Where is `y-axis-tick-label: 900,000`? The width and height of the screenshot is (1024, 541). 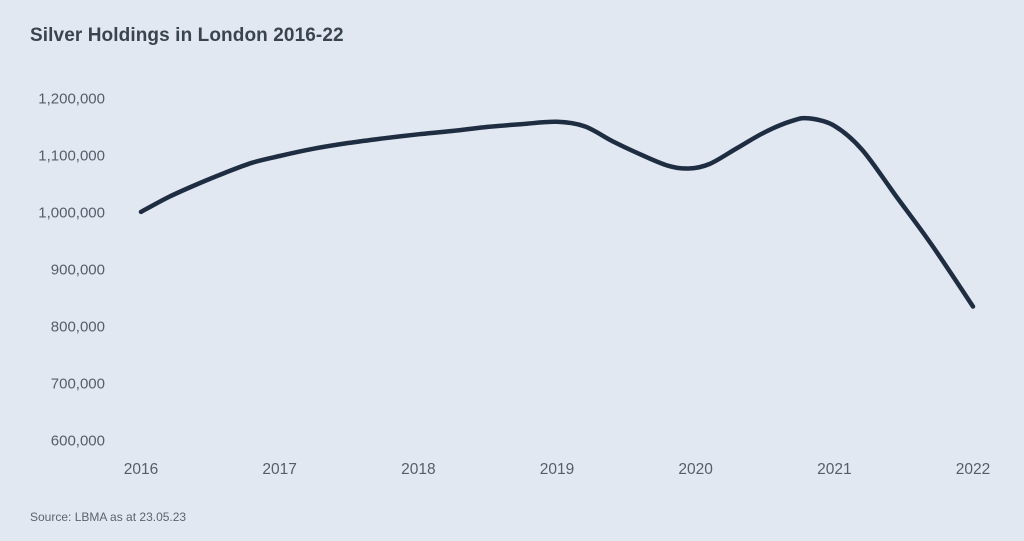 y-axis-tick-label: 900,000 is located at coordinates (77, 270).